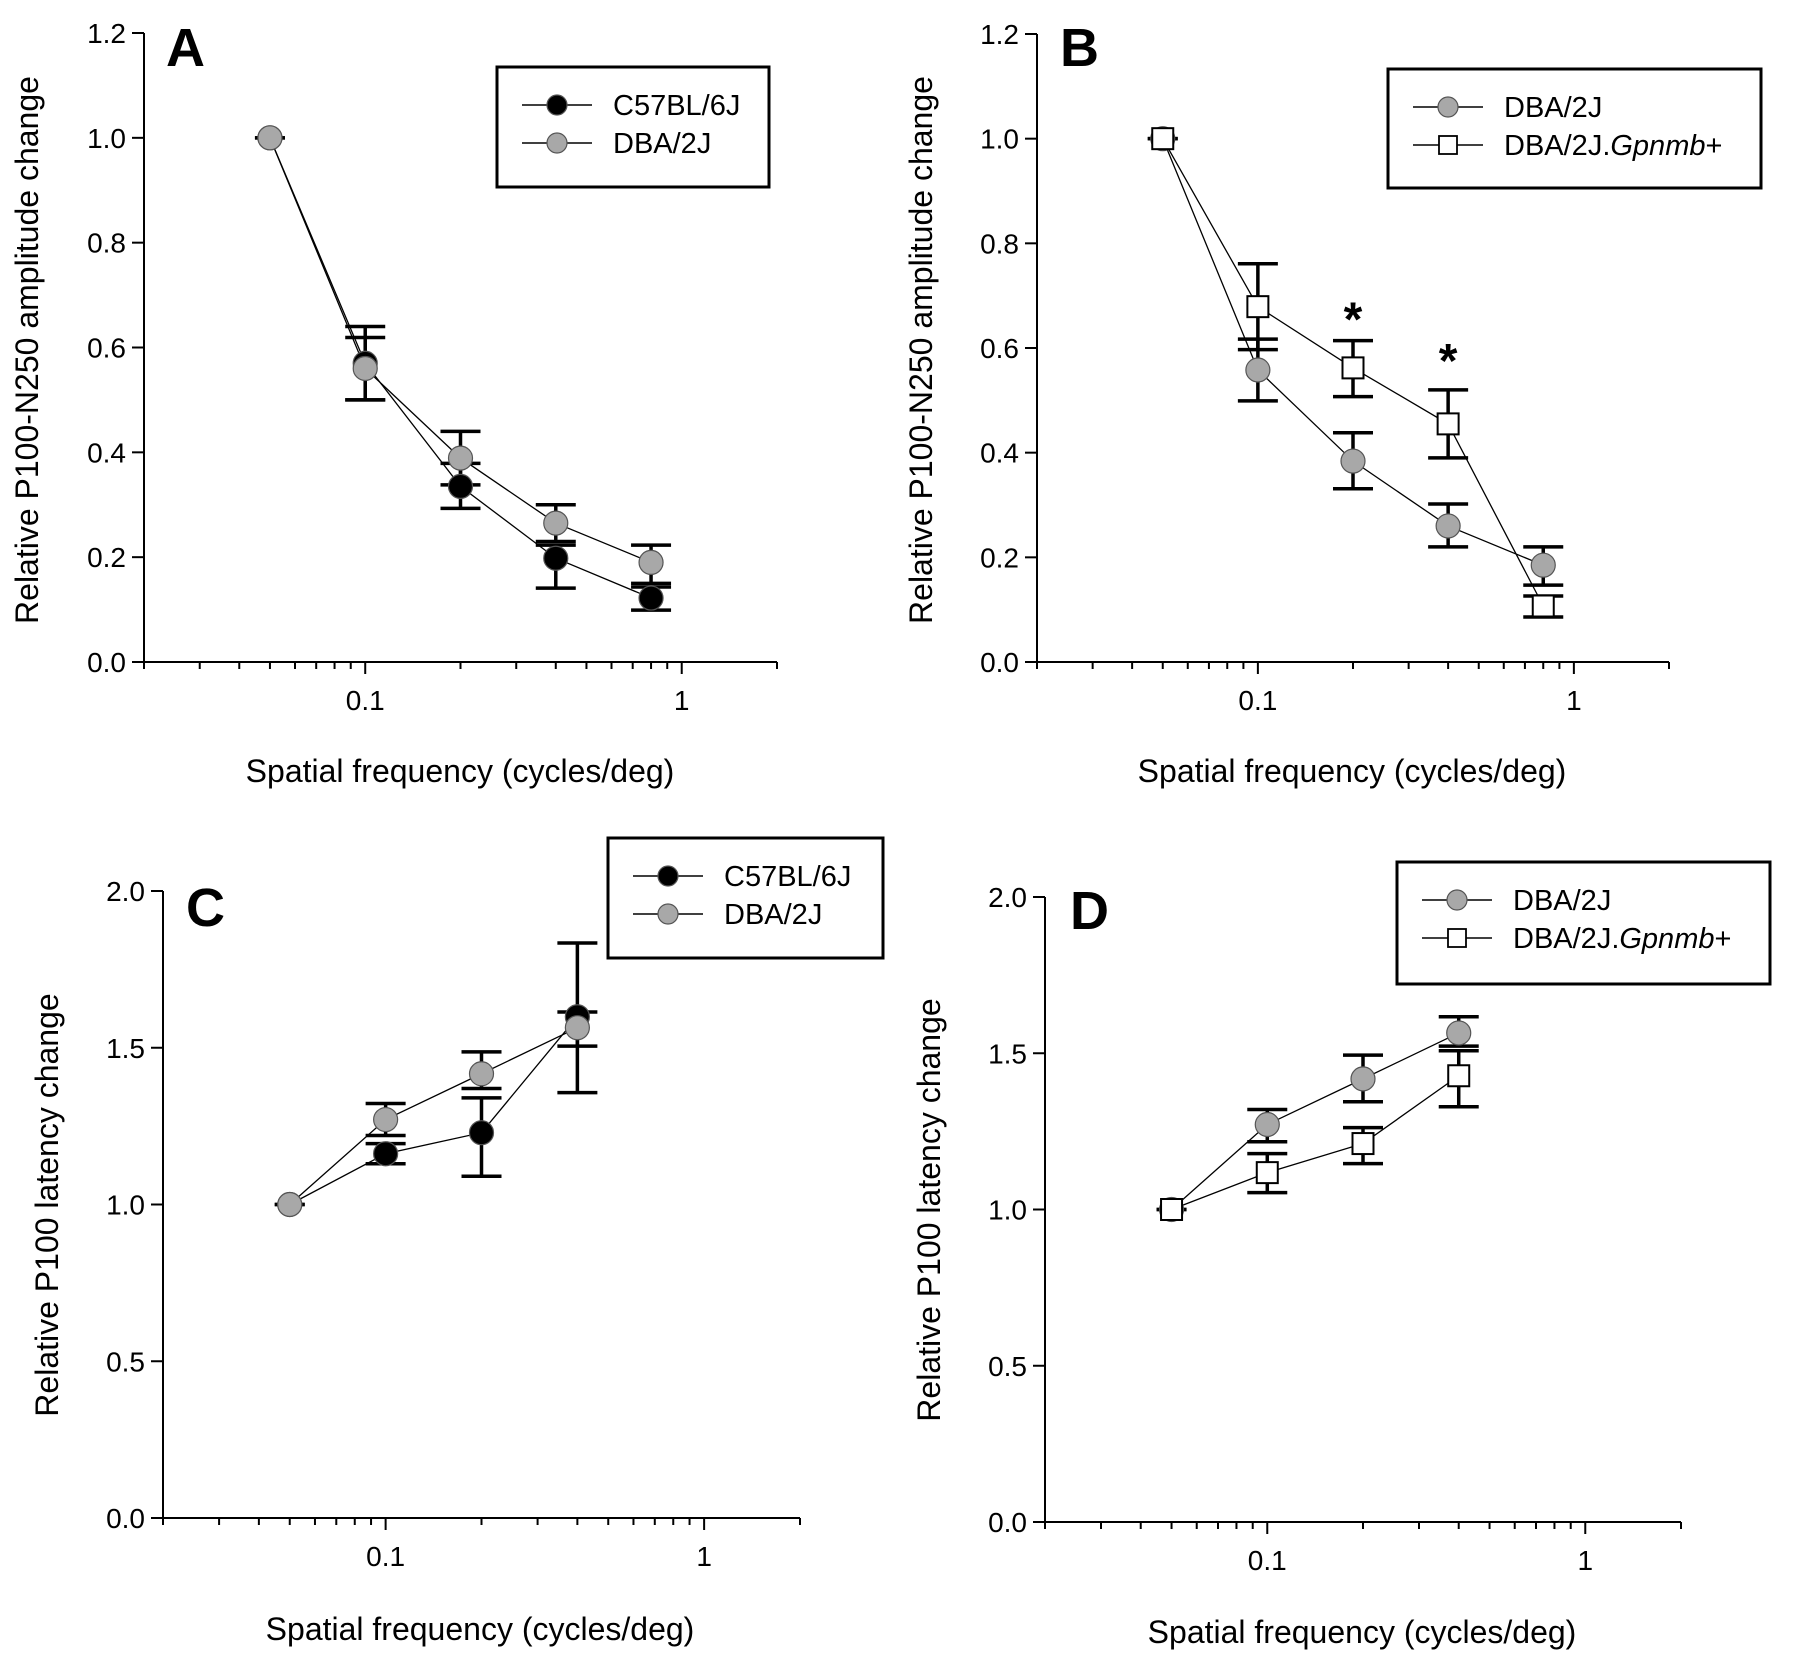 This screenshot has height=1664, width=1796. I want to click on y-tick-label: 2.0, so click(125, 891).